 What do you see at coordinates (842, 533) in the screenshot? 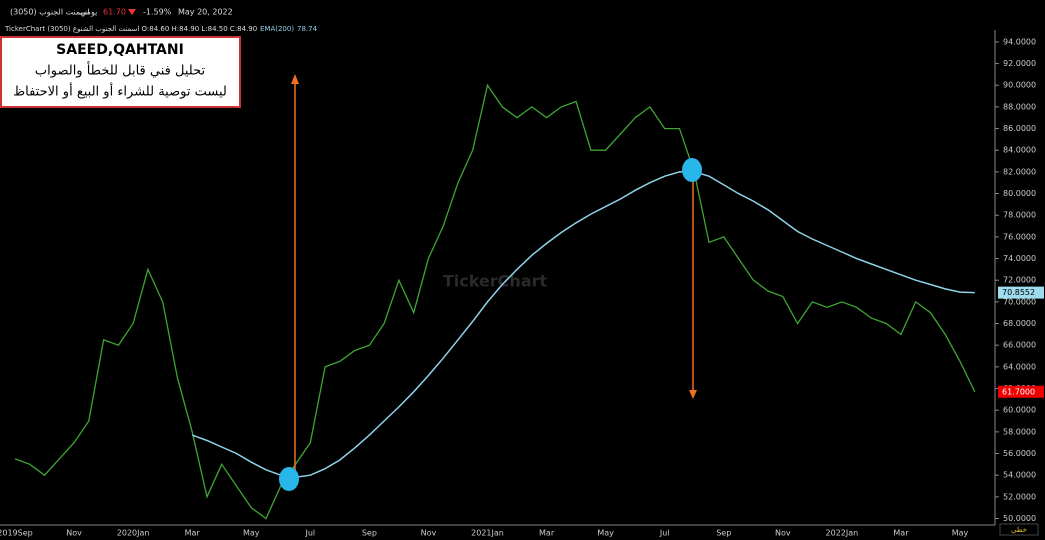
I see `x-tick-label: 2022Jan` at bounding box center [842, 533].